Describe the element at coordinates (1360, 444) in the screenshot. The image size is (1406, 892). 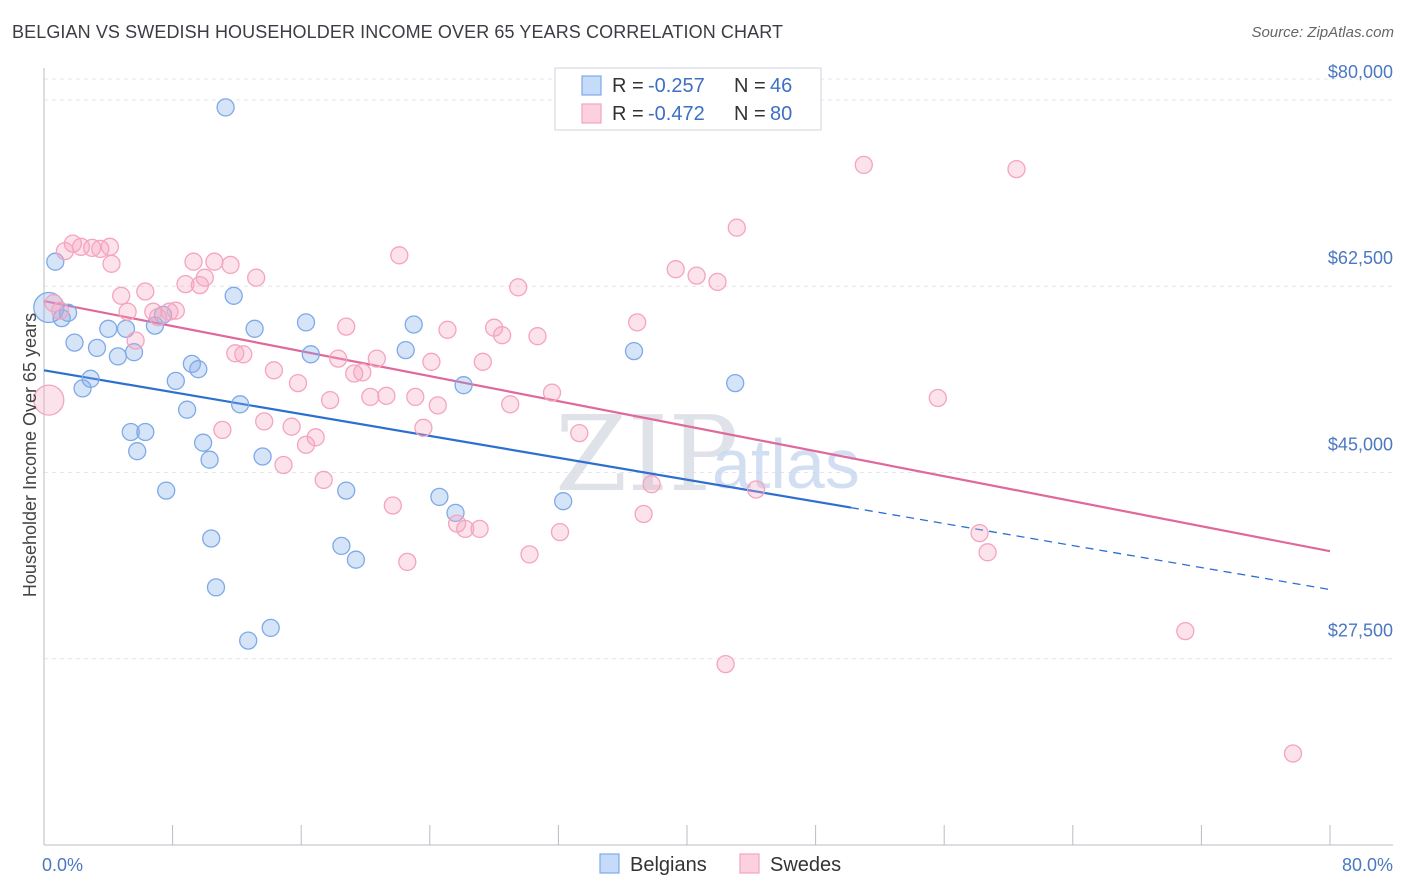
I see `y-tick-label-2: $45,000` at that location.